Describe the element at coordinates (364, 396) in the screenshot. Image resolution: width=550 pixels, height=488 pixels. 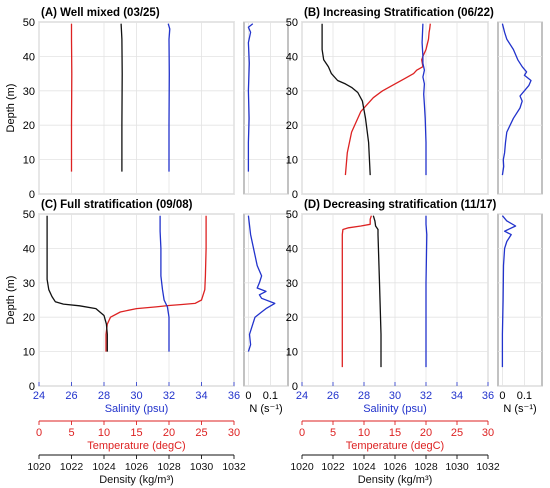
I see `salinity-tick-label: 28` at that location.